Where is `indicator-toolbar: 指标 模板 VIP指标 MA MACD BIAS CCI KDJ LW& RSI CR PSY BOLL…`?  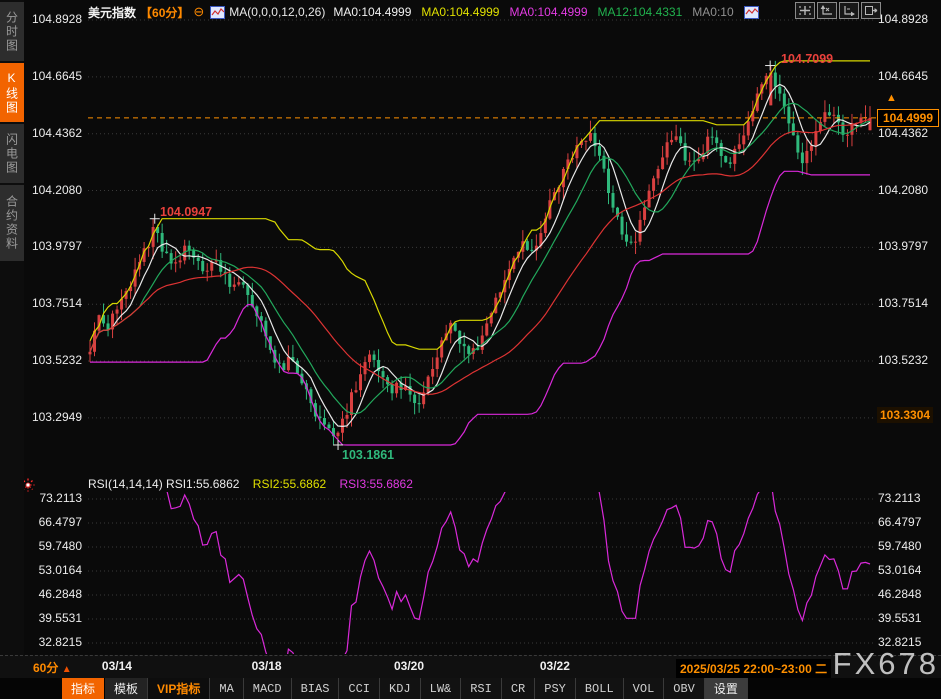 indicator-toolbar: 指标 模板 VIP指标 MA MACD BIAS CCI KDJ LW& RSI CR PSY BOLL… is located at coordinates (470, 688).